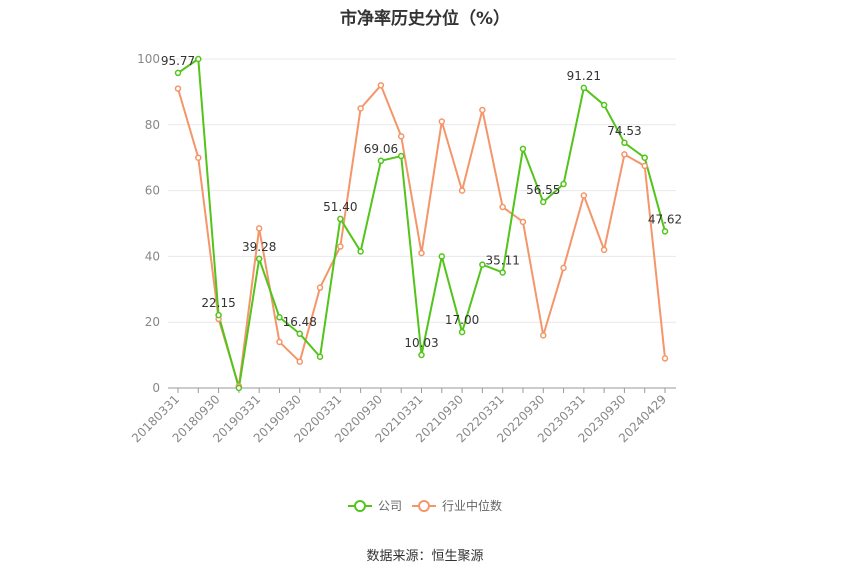  Describe the element at coordinates (148, 59) in the screenshot. I see `y-tick-label: 100` at that location.